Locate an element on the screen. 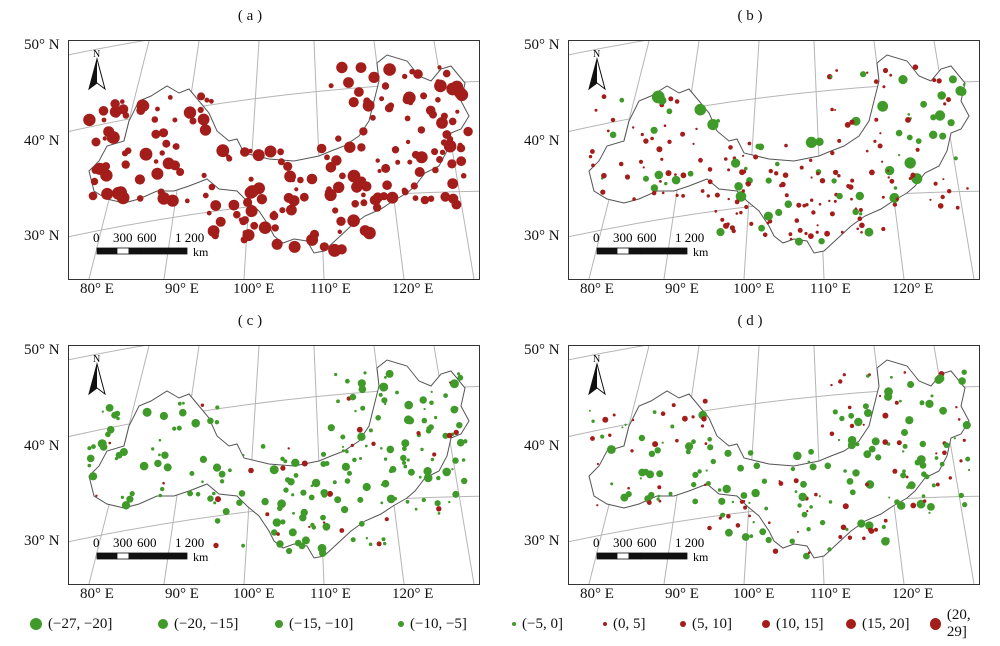 The width and height of the screenshot is (1000, 646). scale-tick-label: 0 is located at coordinates (596, 237).